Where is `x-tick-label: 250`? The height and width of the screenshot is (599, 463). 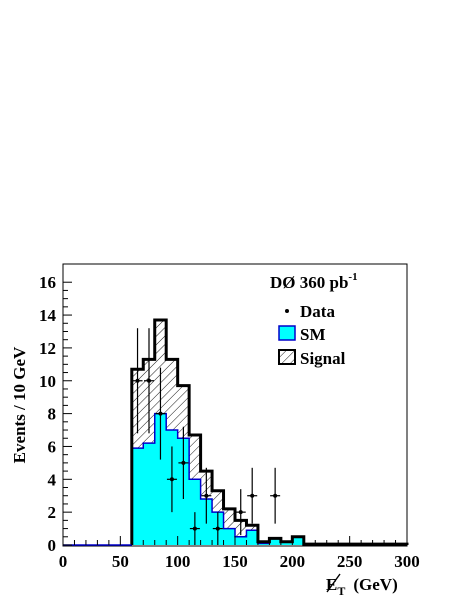 x-tick-label: 250 is located at coordinates (350, 561).